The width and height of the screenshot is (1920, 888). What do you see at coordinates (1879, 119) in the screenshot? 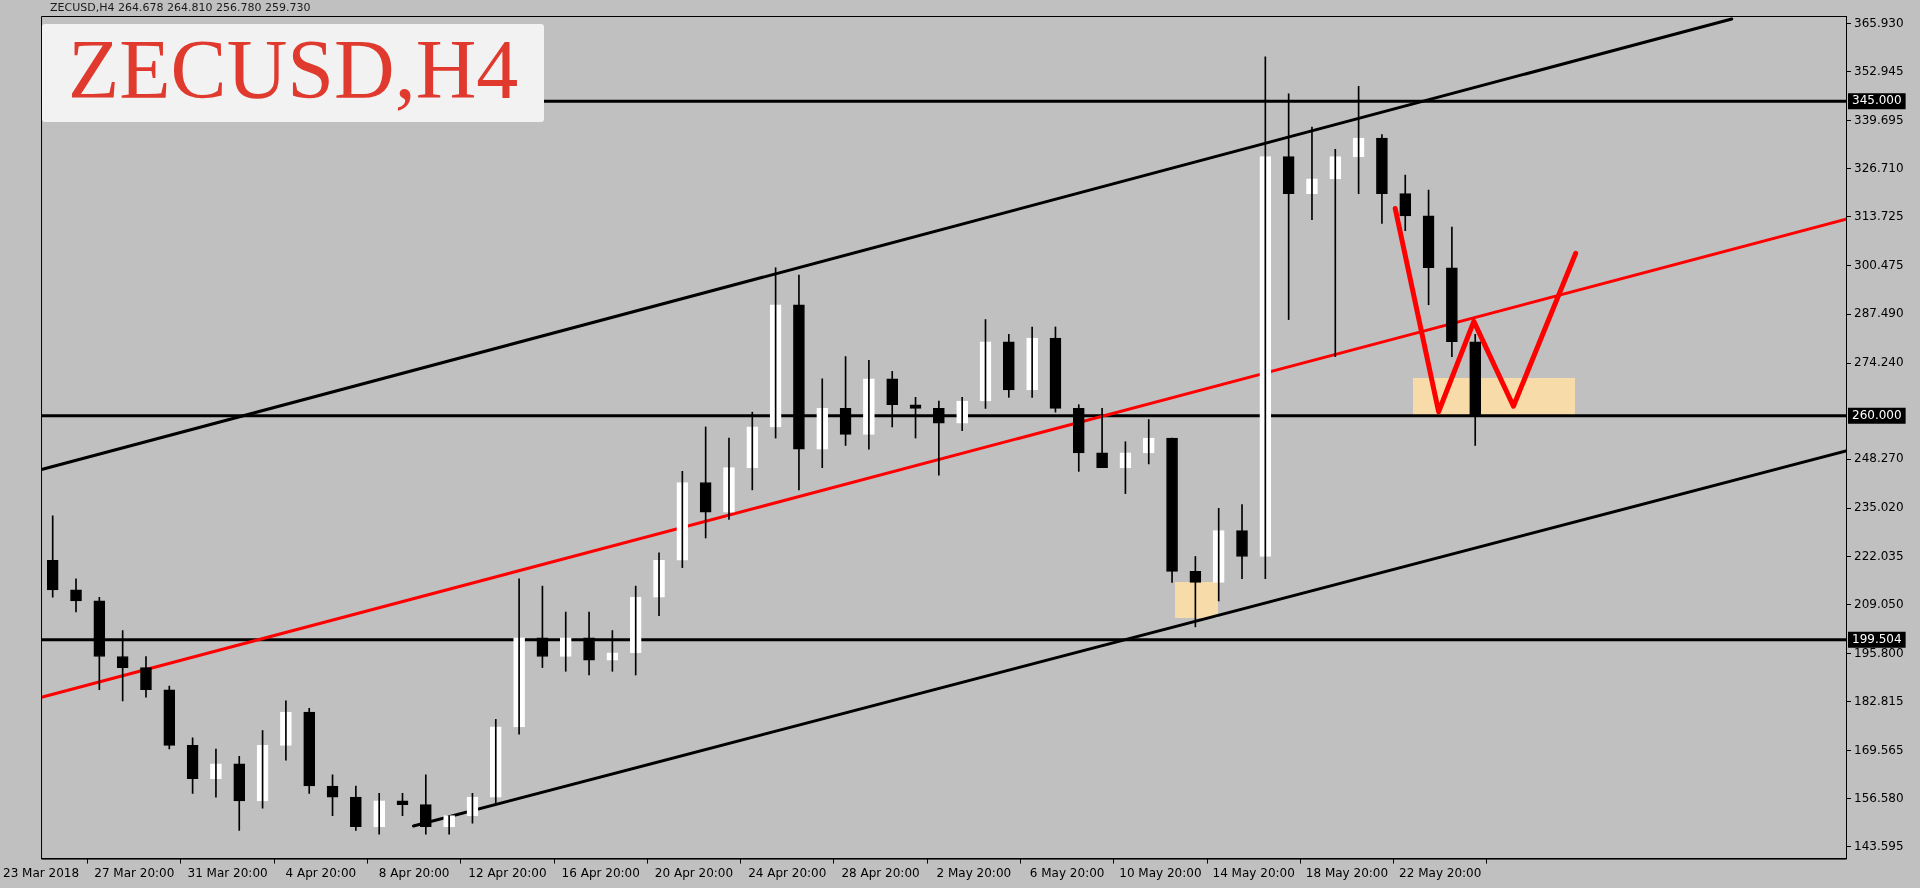
I see `y-tick-label: 339.695` at bounding box center [1879, 119].